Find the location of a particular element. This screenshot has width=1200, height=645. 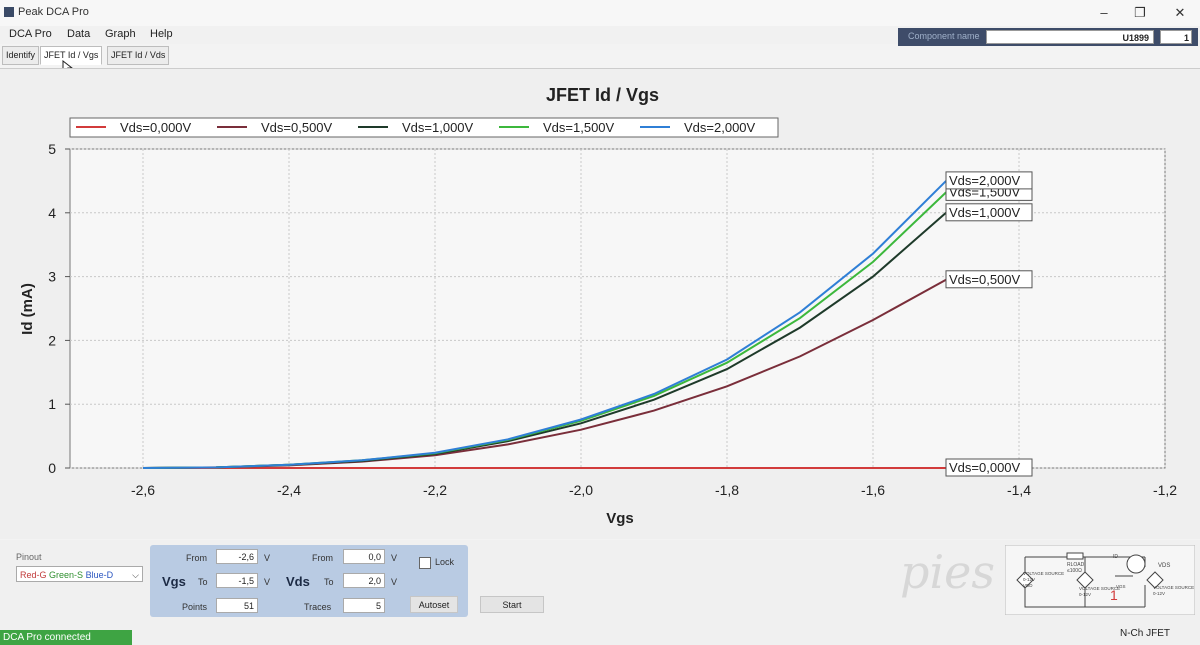

y-tick-label: 0 is located at coordinates (52, 468).